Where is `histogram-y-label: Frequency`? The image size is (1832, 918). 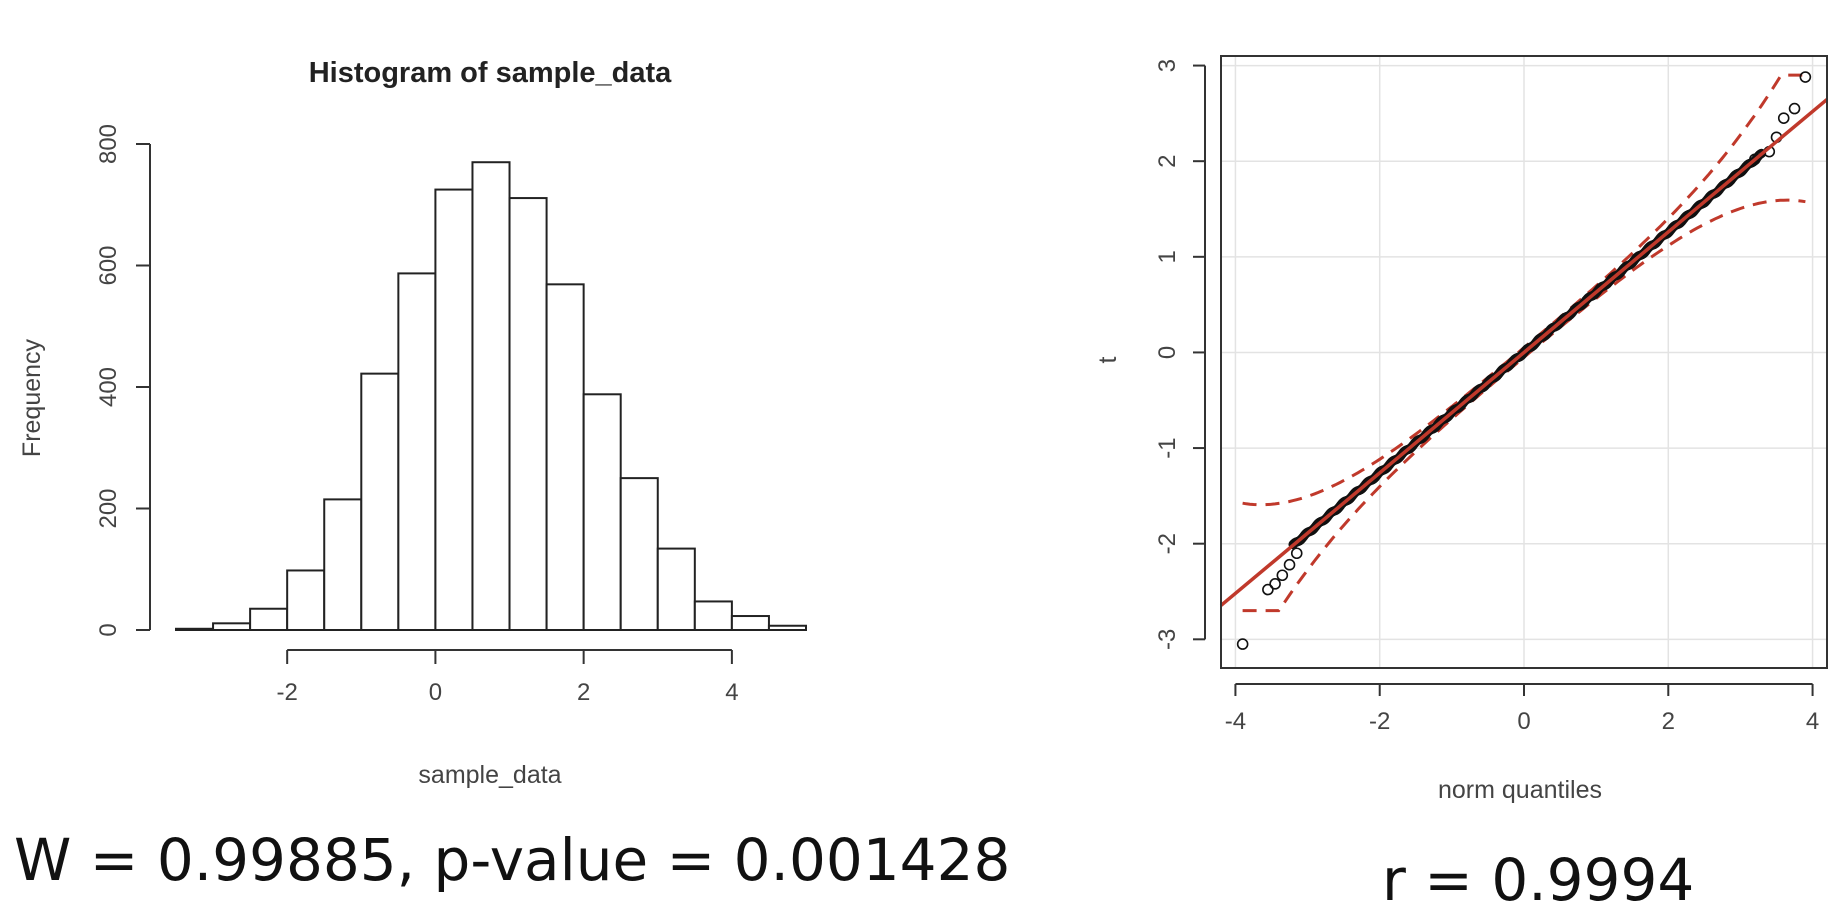
histogram-y-label: Frequency is located at coordinates (32, 397).